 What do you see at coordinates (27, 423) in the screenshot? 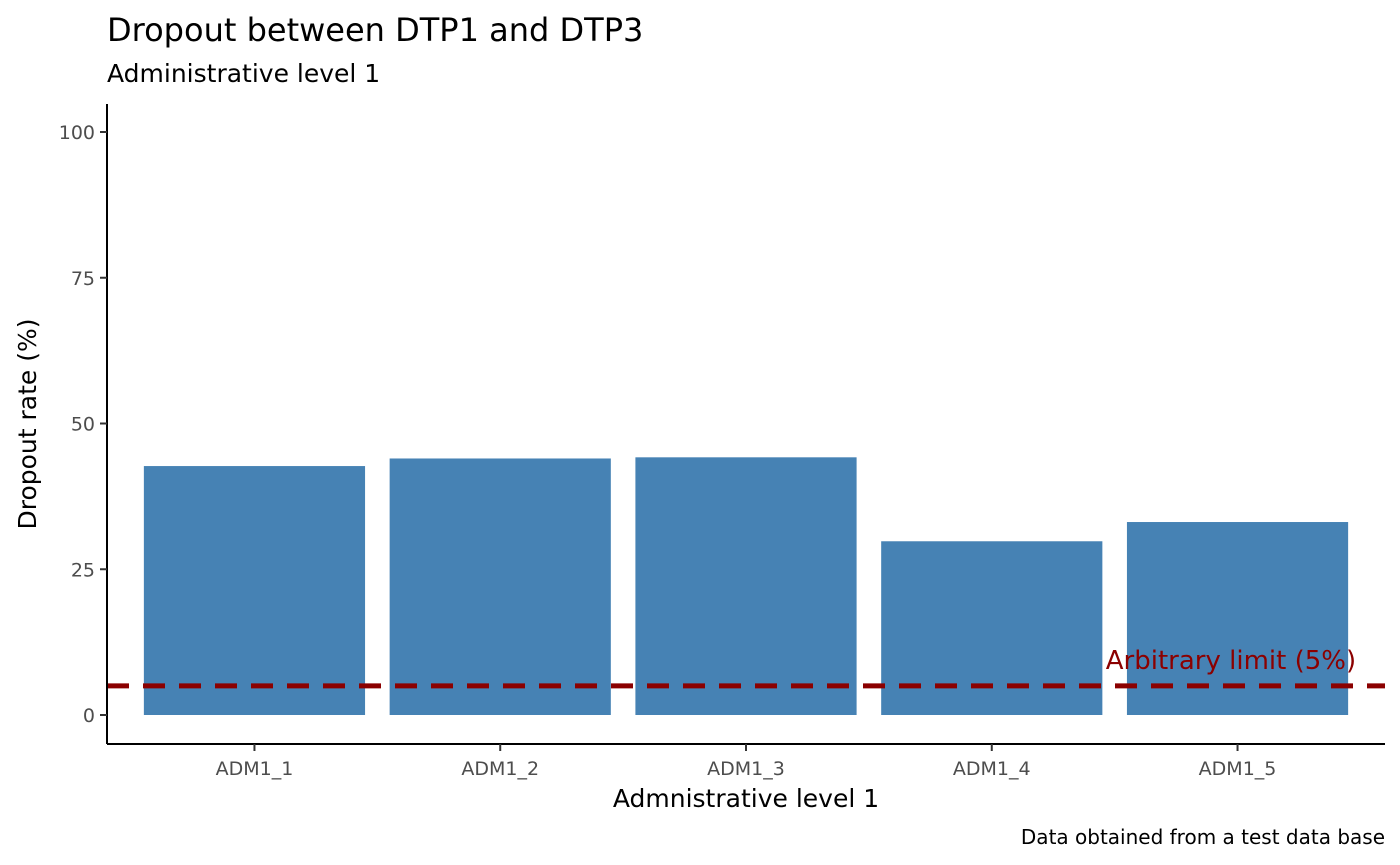
I see `y-axis-title: Dropout rate (%)` at bounding box center [27, 423].